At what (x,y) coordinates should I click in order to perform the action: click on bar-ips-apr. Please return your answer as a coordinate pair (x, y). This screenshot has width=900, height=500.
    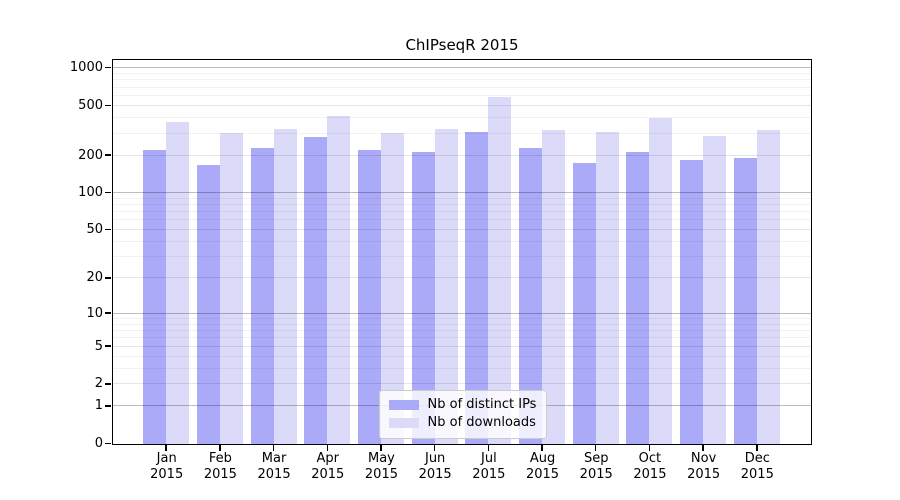
    Looking at the image, I should click on (316, 290).